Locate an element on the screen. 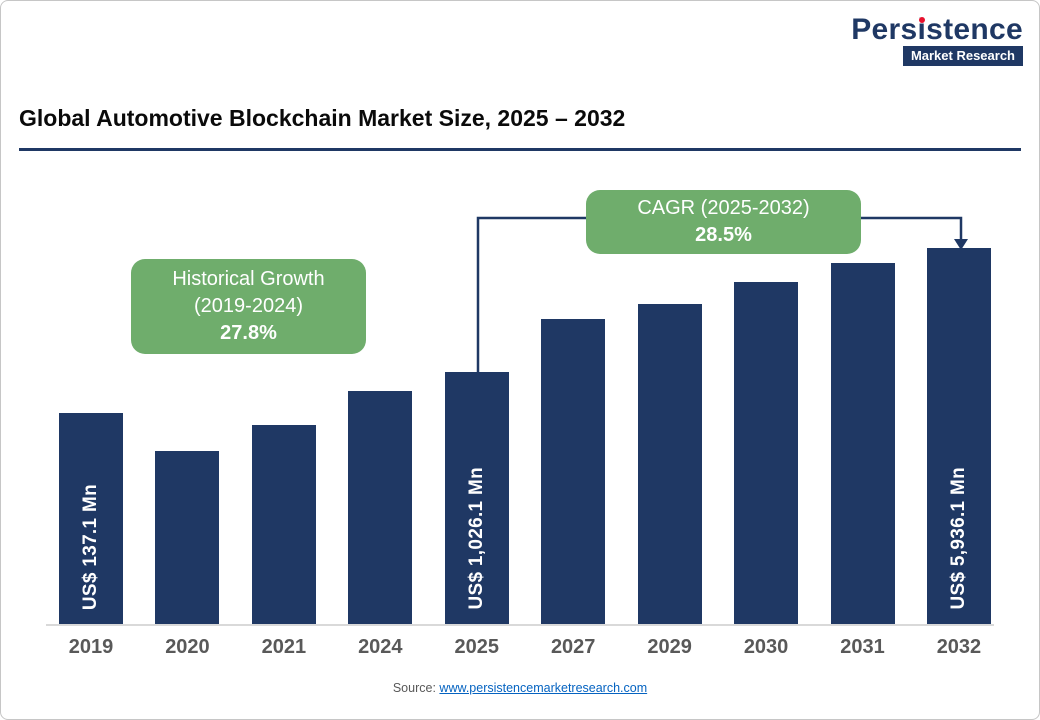 This screenshot has width=1040, height=720. bar-cell: 2024 is located at coordinates (380, 525).